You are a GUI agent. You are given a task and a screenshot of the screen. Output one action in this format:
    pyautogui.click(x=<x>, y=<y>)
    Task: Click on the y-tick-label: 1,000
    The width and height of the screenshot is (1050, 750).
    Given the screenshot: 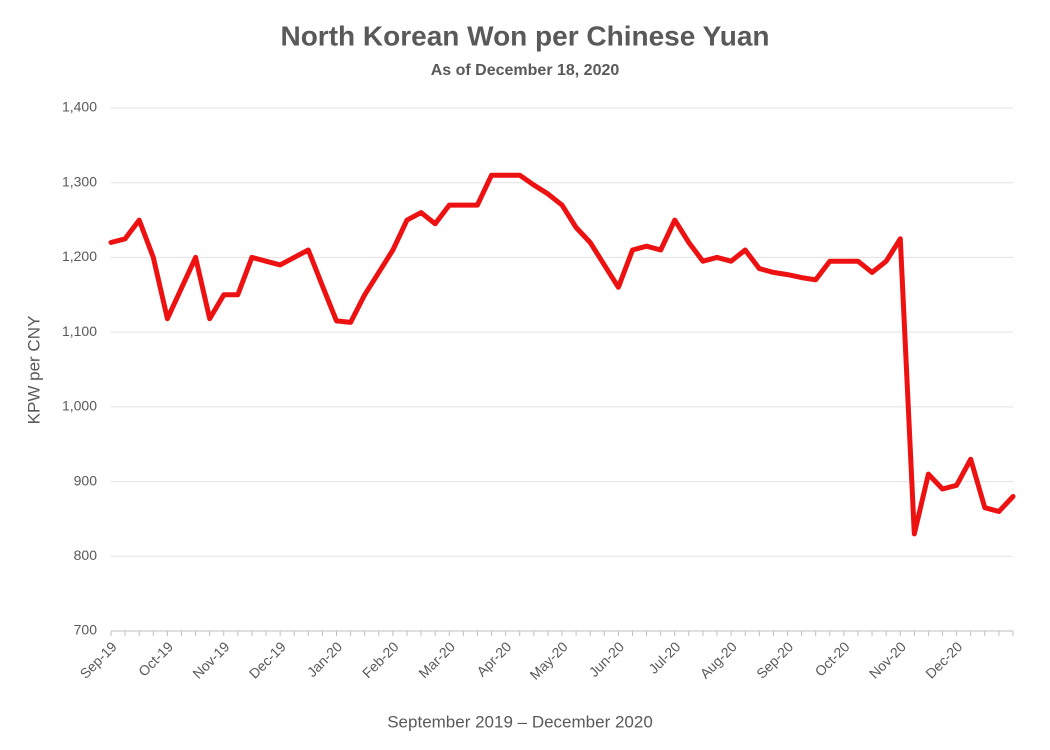 What is the action you would take?
    pyautogui.click(x=79, y=406)
    